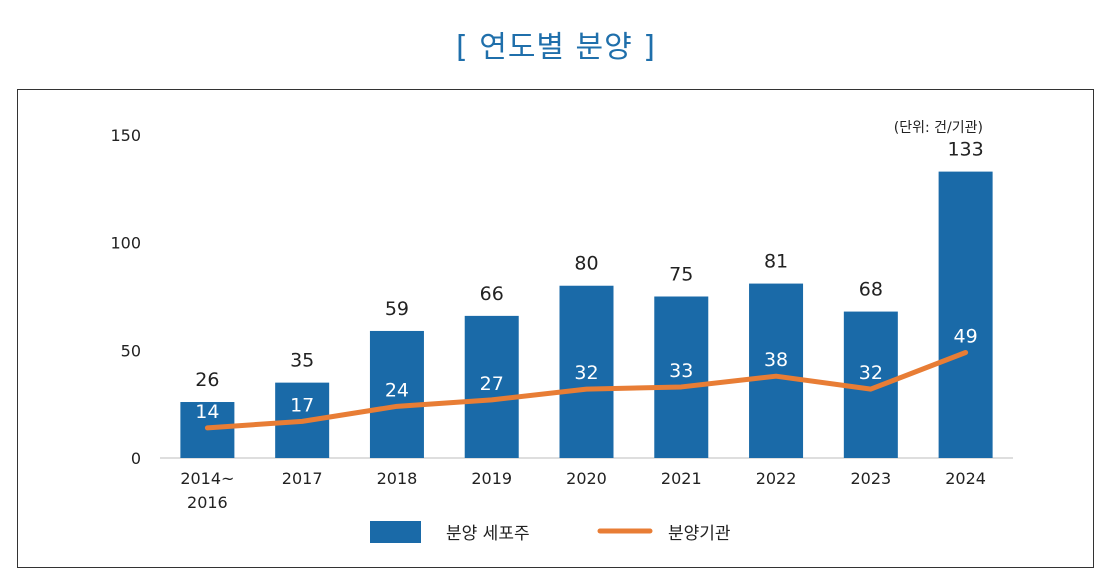  Describe the element at coordinates (491, 478) in the screenshot. I see `x-tick-label: 2019` at that location.